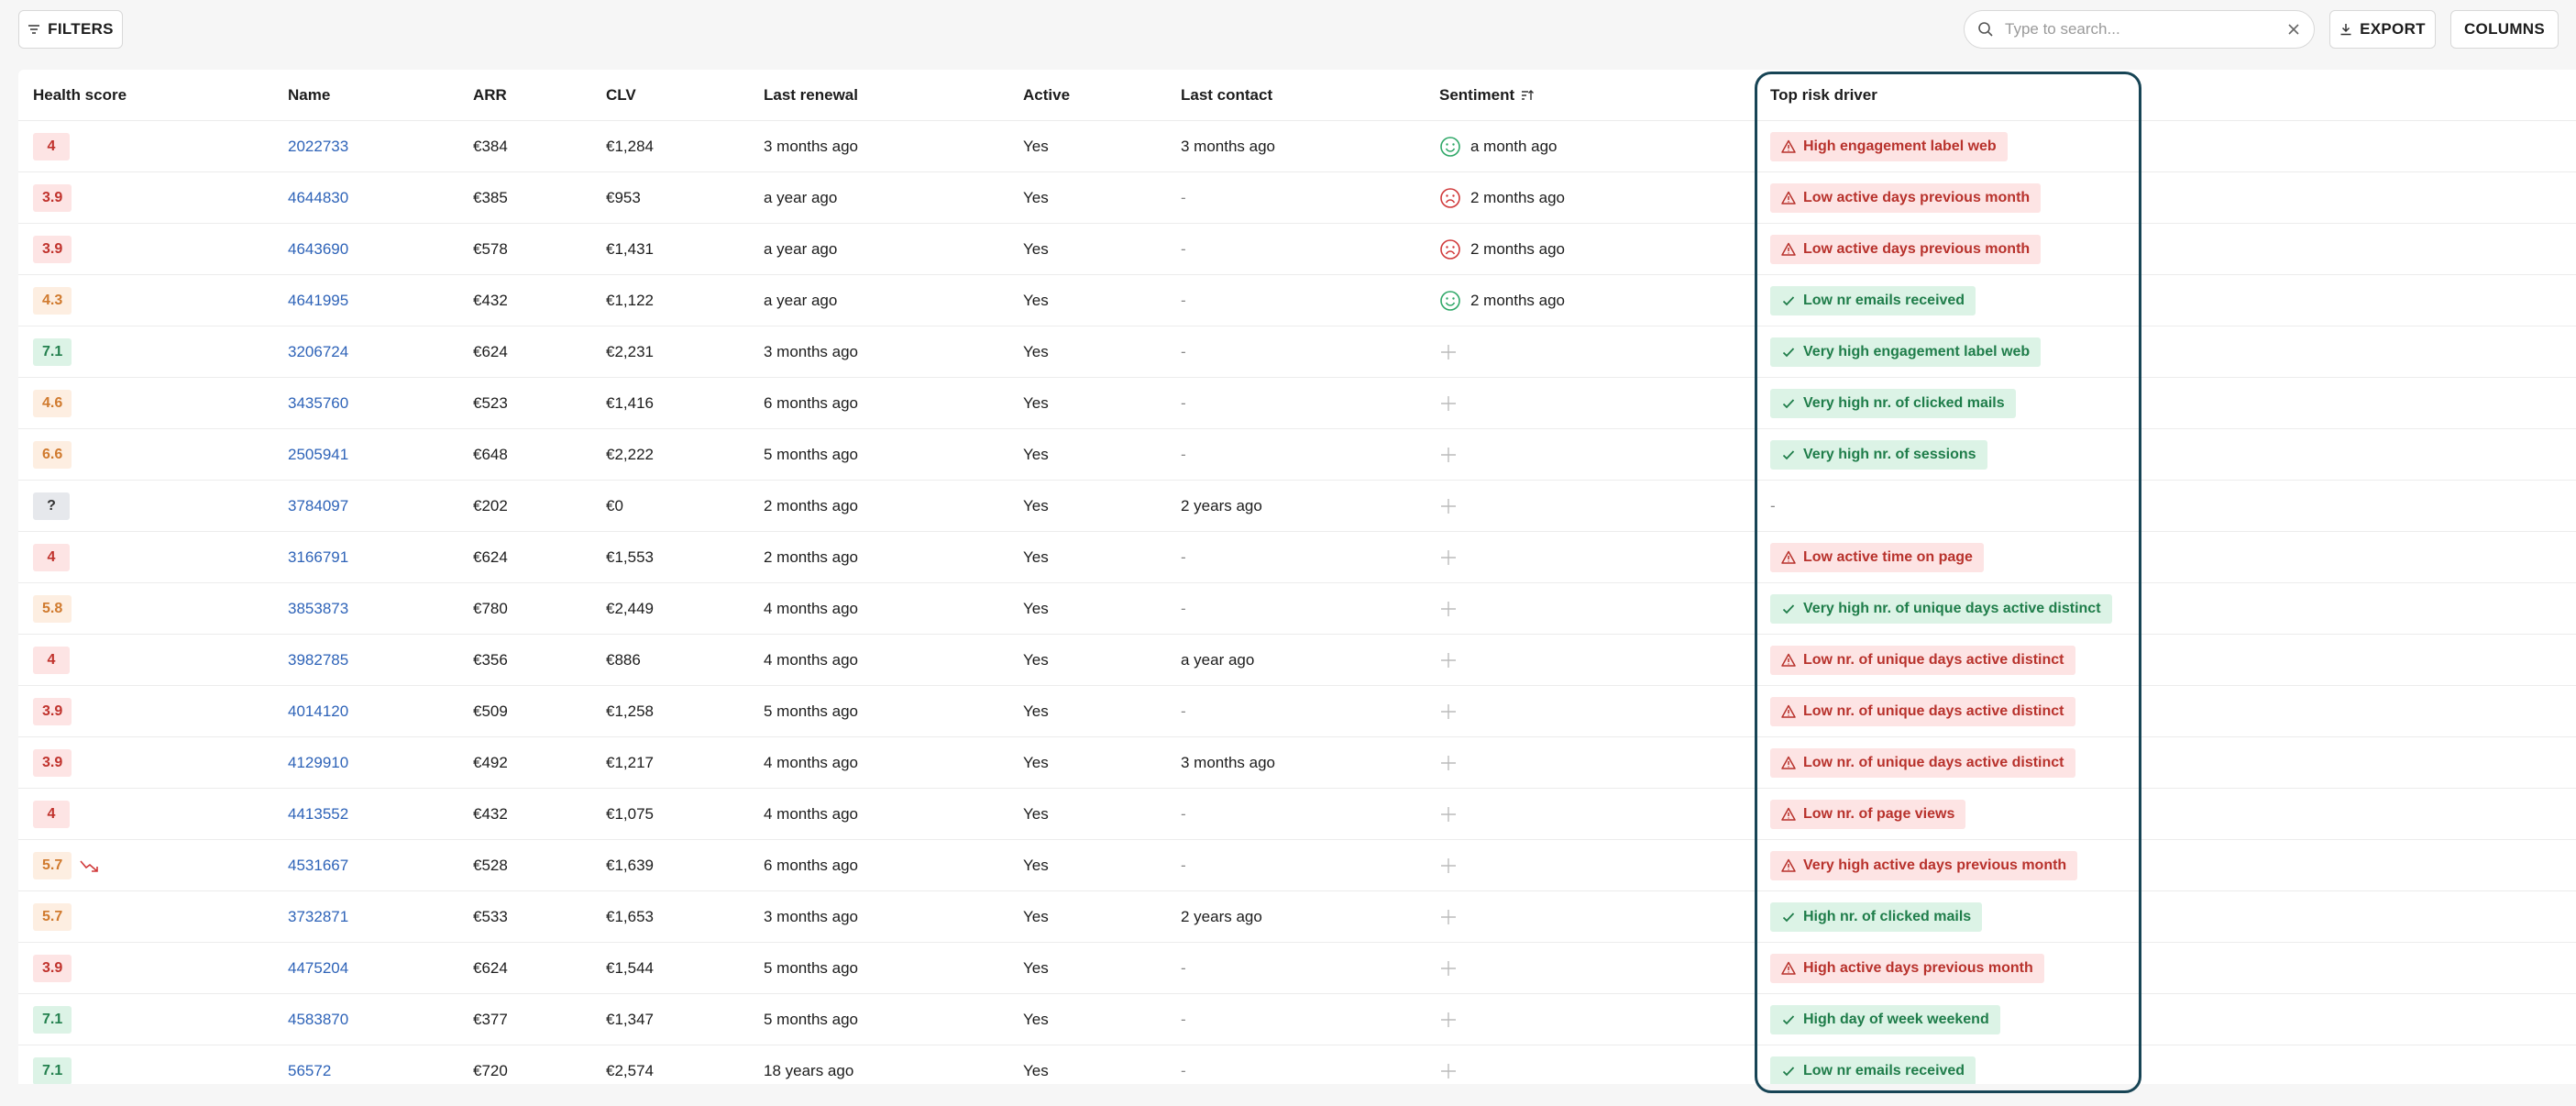 This screenshot has width=2576, height=1106. Describe the element at coordinates (2504, 30) in the screenshot. I see `columns-button: COLUMNS` at that location.